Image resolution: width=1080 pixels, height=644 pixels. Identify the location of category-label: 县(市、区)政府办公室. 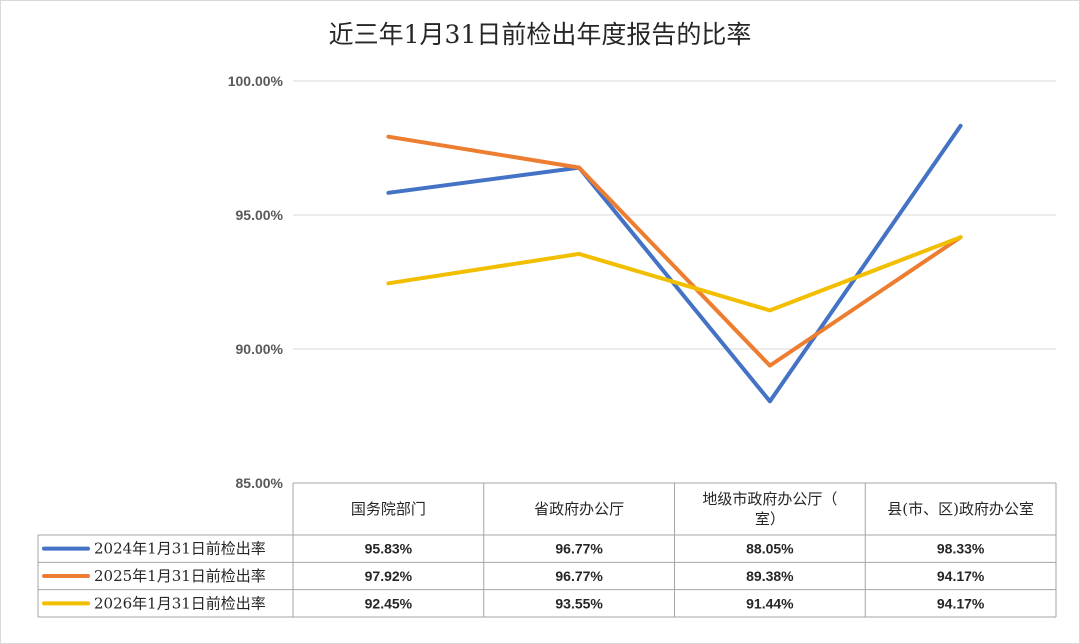
(960, 509).